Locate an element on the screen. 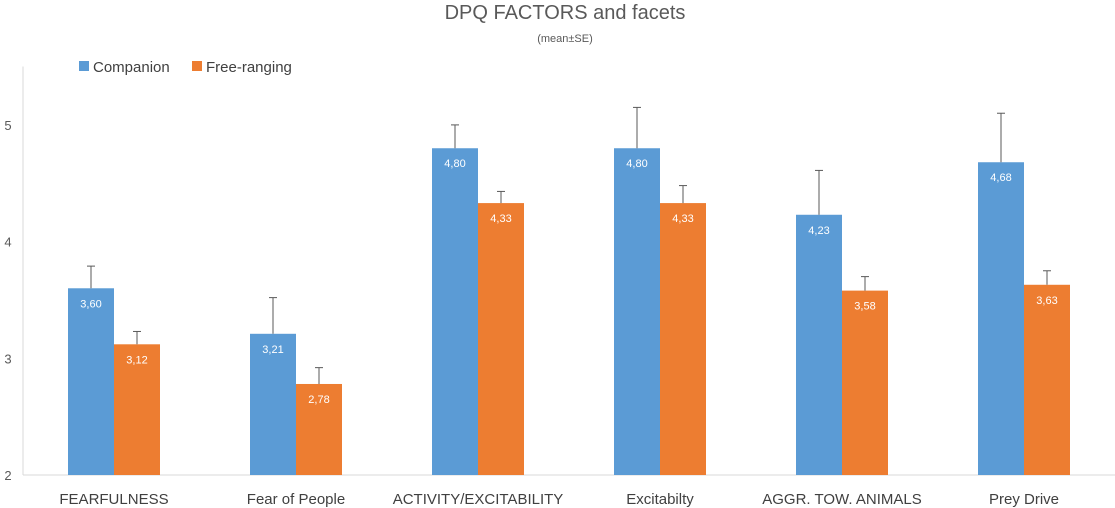  y-tick-label: 5 is located at coordinates (7, 125).